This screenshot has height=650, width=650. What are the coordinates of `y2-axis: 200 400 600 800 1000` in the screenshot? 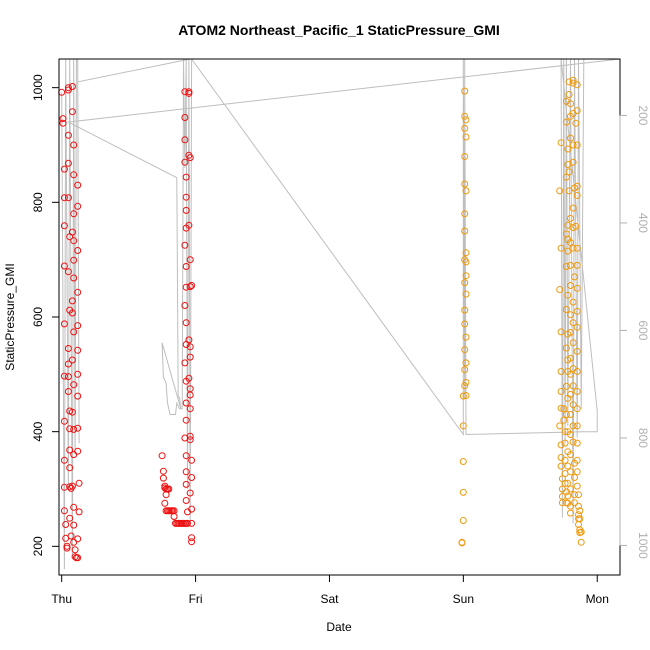 It's located at (634, 332).